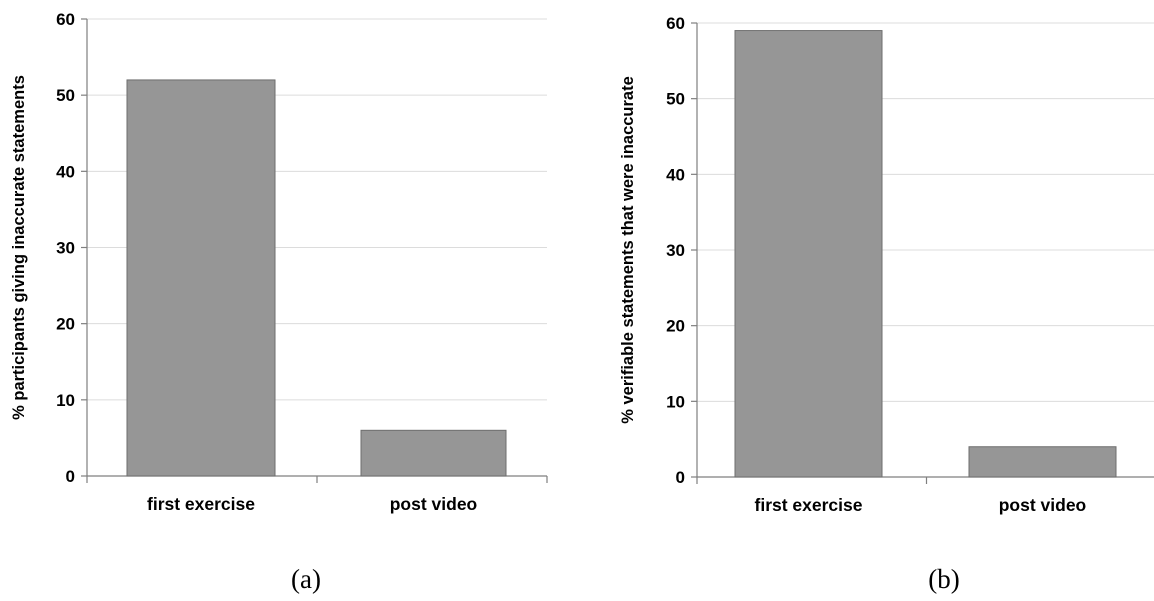  What do you see at coordinates (306, 579) in the screenshot?
I see `chart-caption: (a)` at bounding box center [306, 579].